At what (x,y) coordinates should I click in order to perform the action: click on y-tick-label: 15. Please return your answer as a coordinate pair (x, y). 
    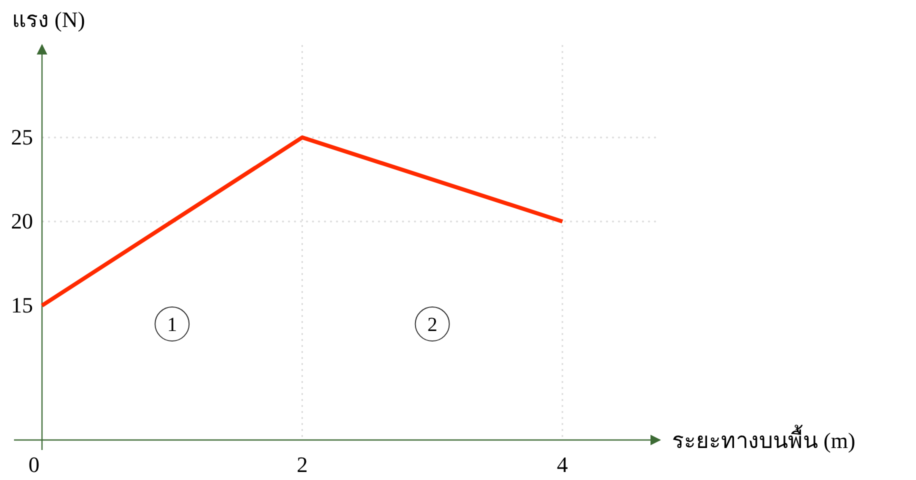
    Looking at the image, I should click on (22, 305).